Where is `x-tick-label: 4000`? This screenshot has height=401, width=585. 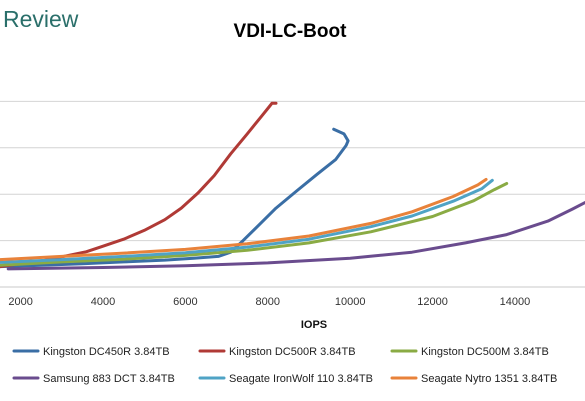 x-tick-label: 4000 is located at coordinates (103, 302).